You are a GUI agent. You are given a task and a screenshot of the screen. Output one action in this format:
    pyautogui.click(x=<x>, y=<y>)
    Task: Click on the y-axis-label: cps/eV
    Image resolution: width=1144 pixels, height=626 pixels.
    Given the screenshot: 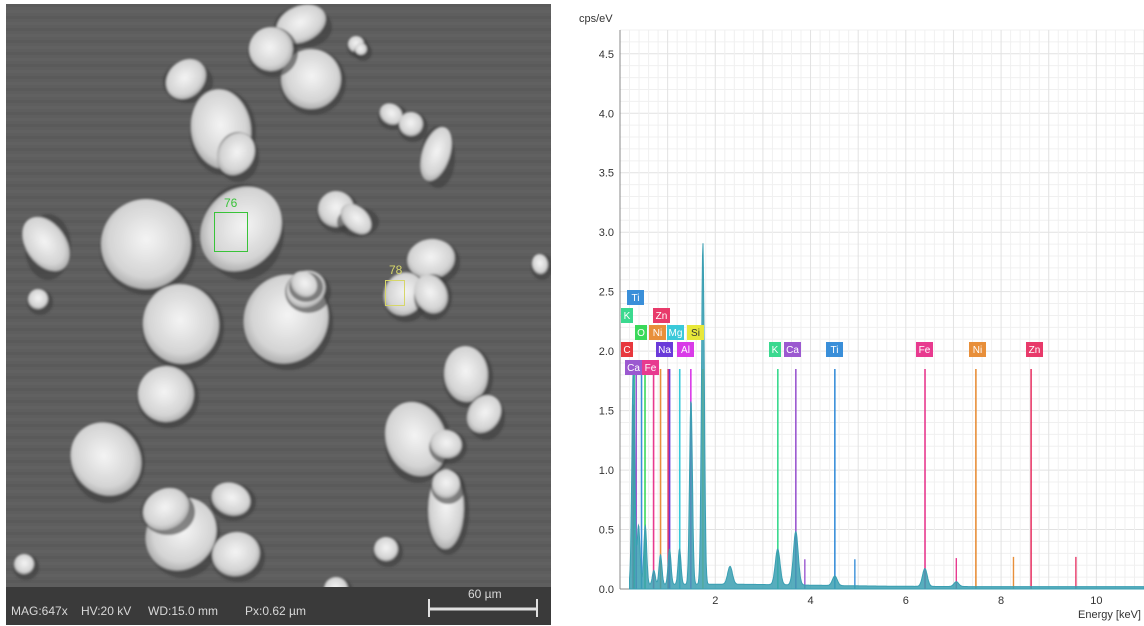 What is the action you would take?
    pyautogui.click(x=596, y=19)
    